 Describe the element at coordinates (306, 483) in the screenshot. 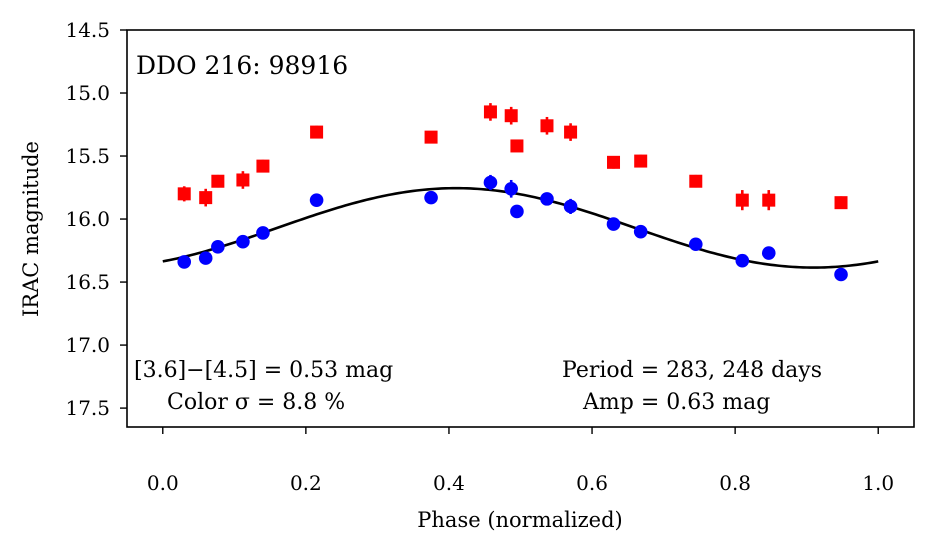

I see `x-tick-label: 0.2` at that location.